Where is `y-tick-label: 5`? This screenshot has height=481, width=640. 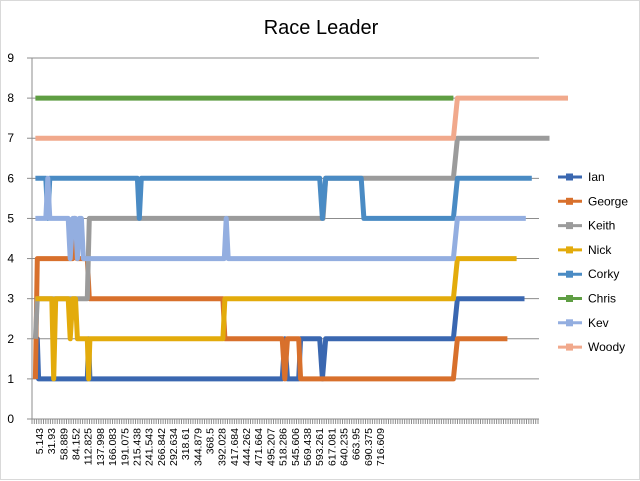
y-tick-label: 5 is located at coordinates (10, 218).